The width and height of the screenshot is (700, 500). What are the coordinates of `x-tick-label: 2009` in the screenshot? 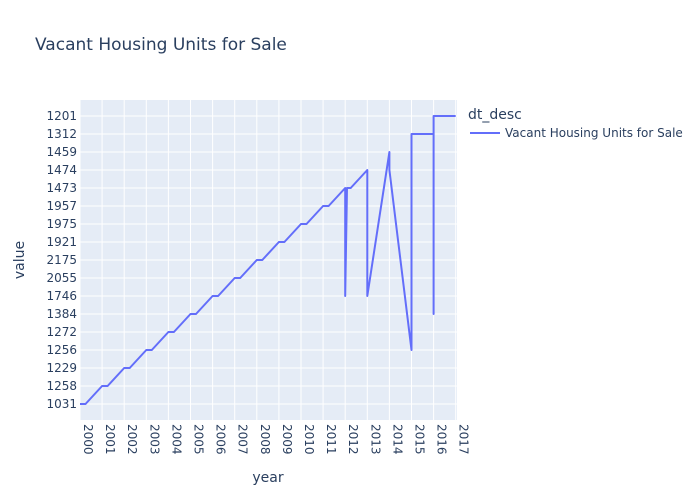 It's located at (287, 439).